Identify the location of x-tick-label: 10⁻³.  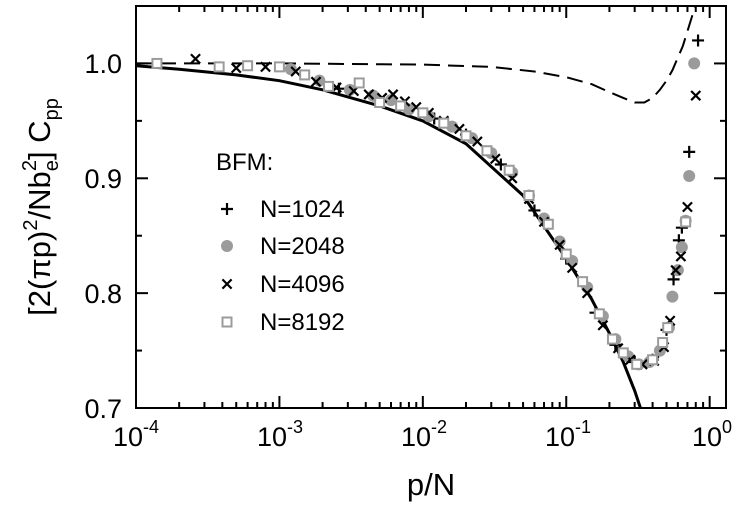
(280, 434).